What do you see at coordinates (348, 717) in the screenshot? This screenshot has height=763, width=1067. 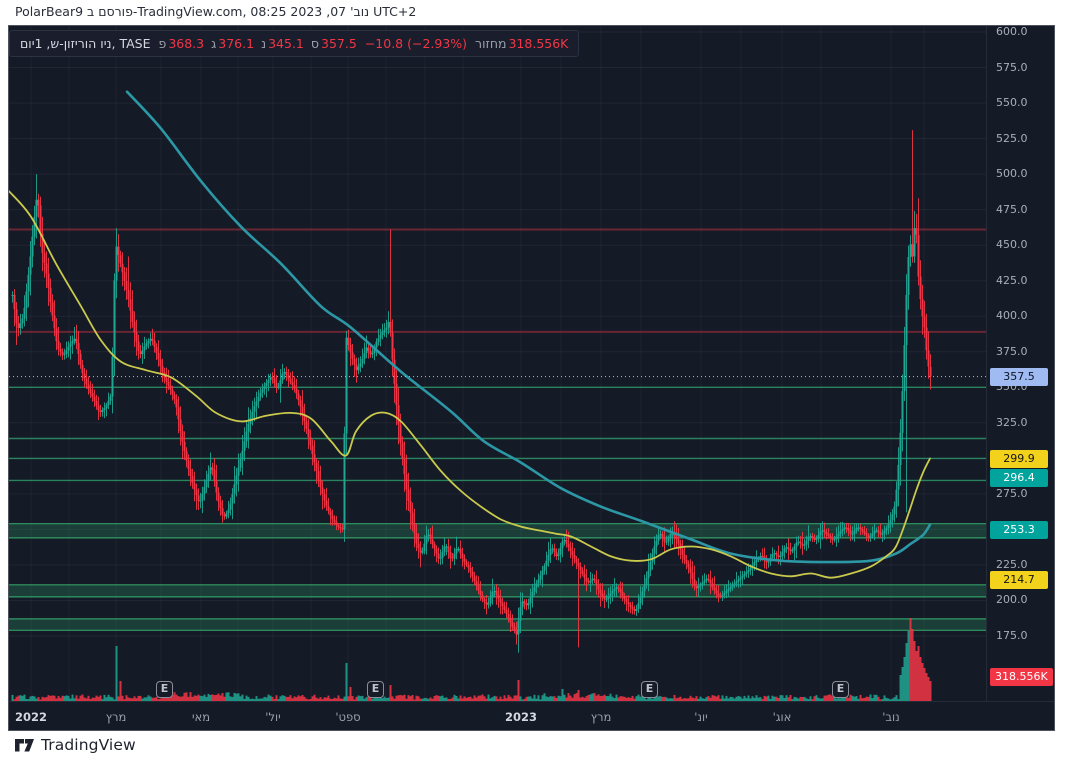 I see `time-tick: ספט'` at bounding box center [348, 717].